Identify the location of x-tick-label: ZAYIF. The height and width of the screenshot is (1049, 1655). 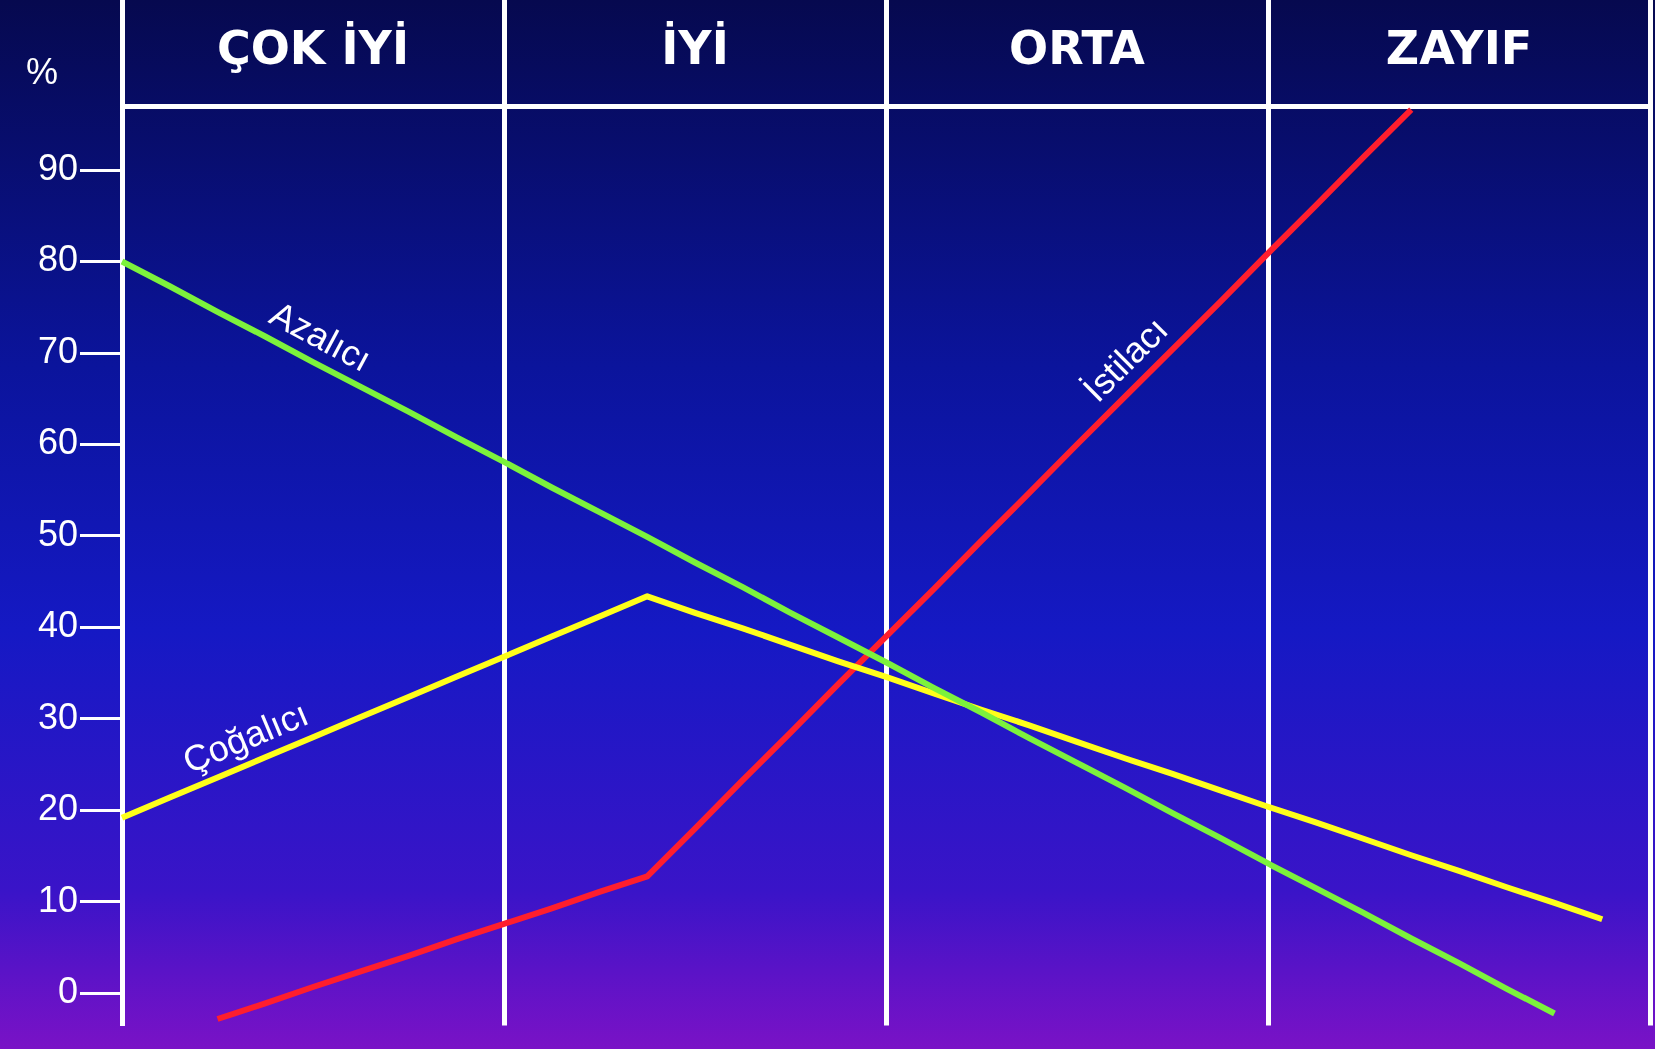
(1459, 48).